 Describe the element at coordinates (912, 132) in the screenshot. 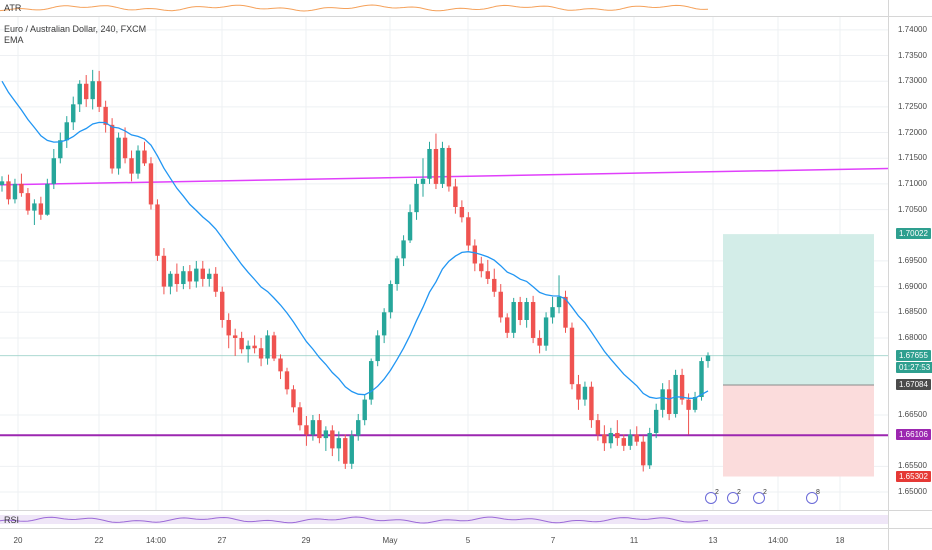

I see `price-tick: 1.72000` at that location.